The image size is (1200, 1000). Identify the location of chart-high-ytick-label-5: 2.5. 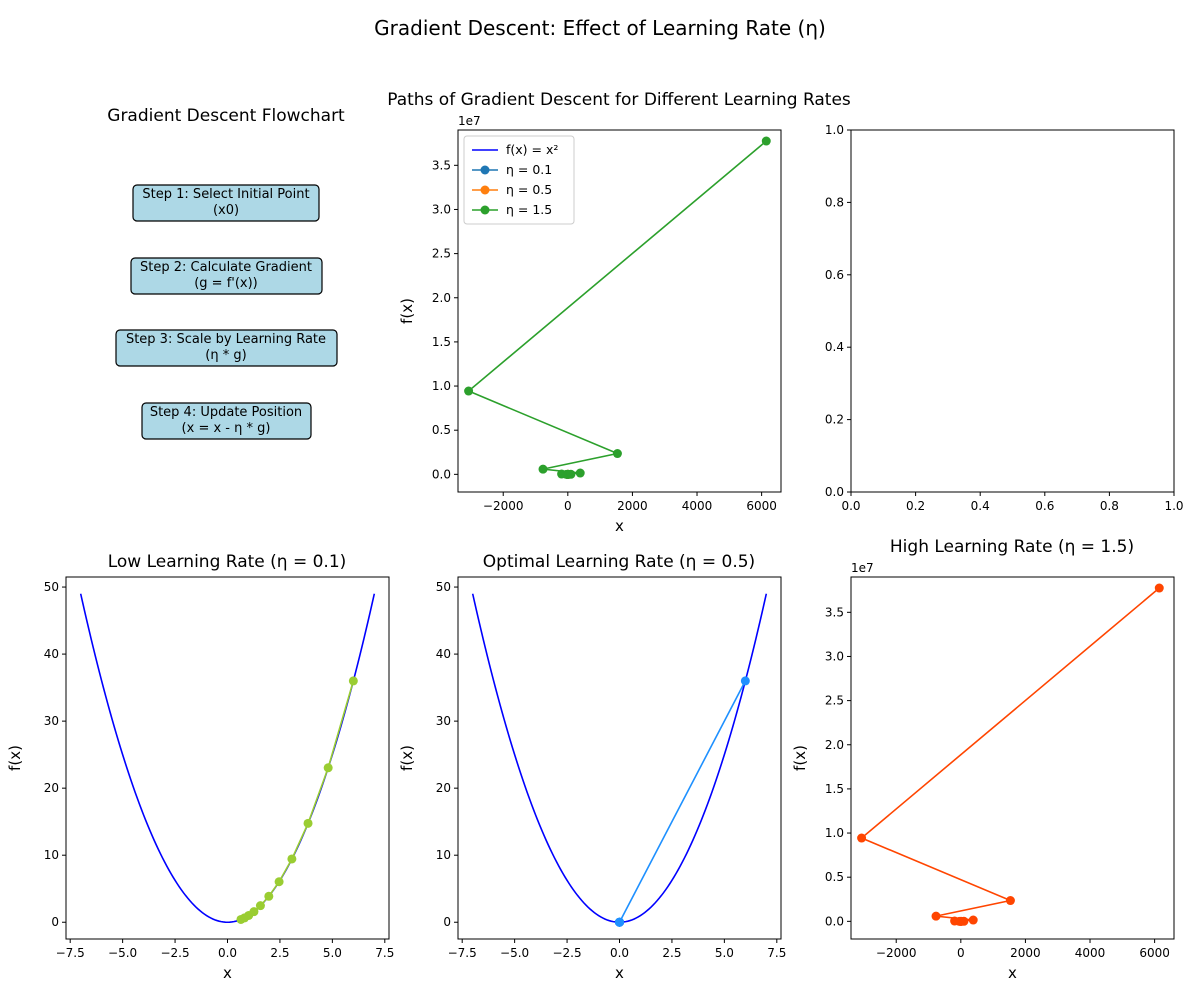
(834, 701).